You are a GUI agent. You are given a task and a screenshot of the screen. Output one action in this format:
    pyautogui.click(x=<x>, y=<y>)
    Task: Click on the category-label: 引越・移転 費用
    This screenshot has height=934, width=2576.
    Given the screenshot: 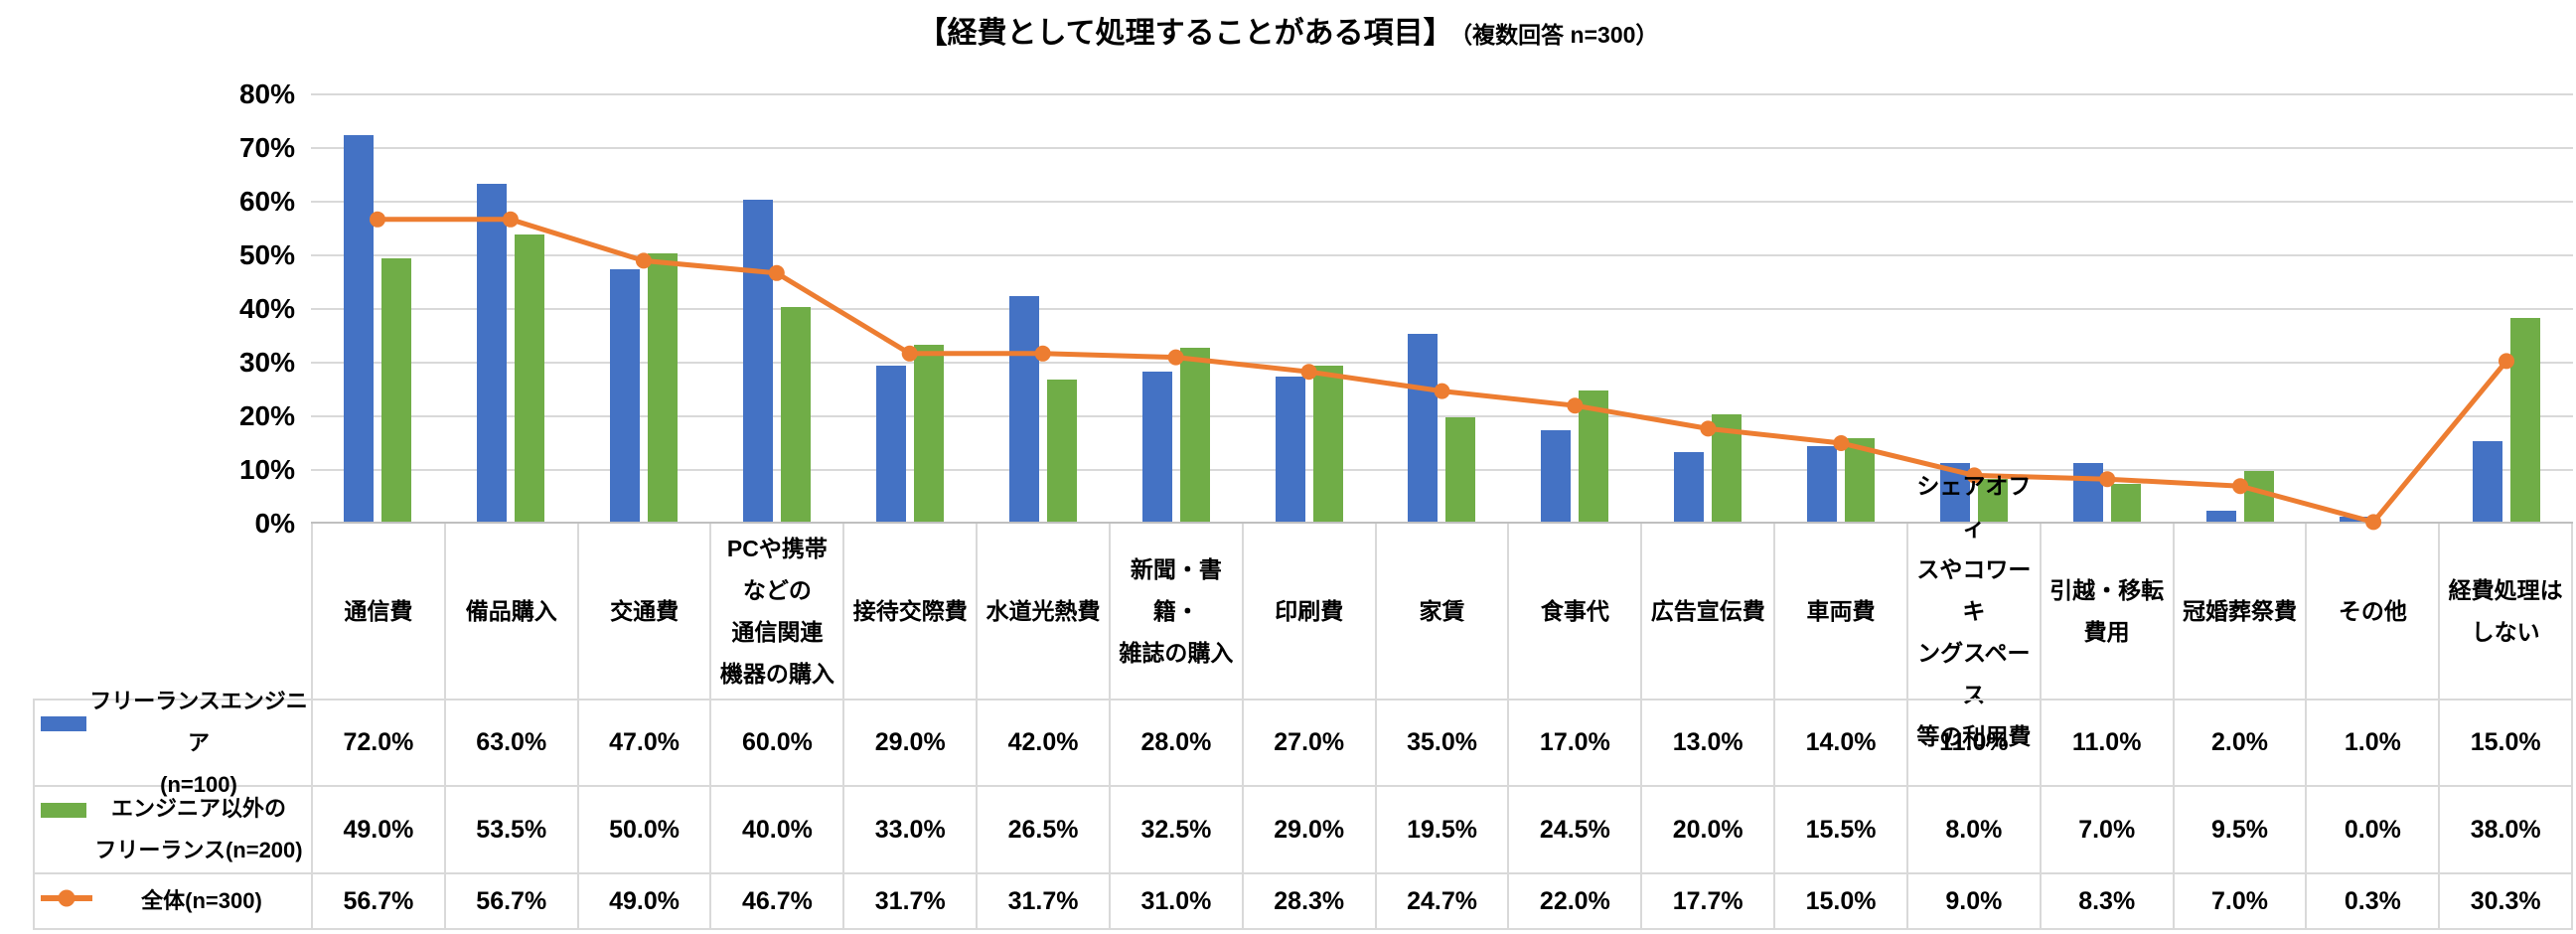 What is the action you would take?
    pyautogui.click(x=2106, y=612)
    